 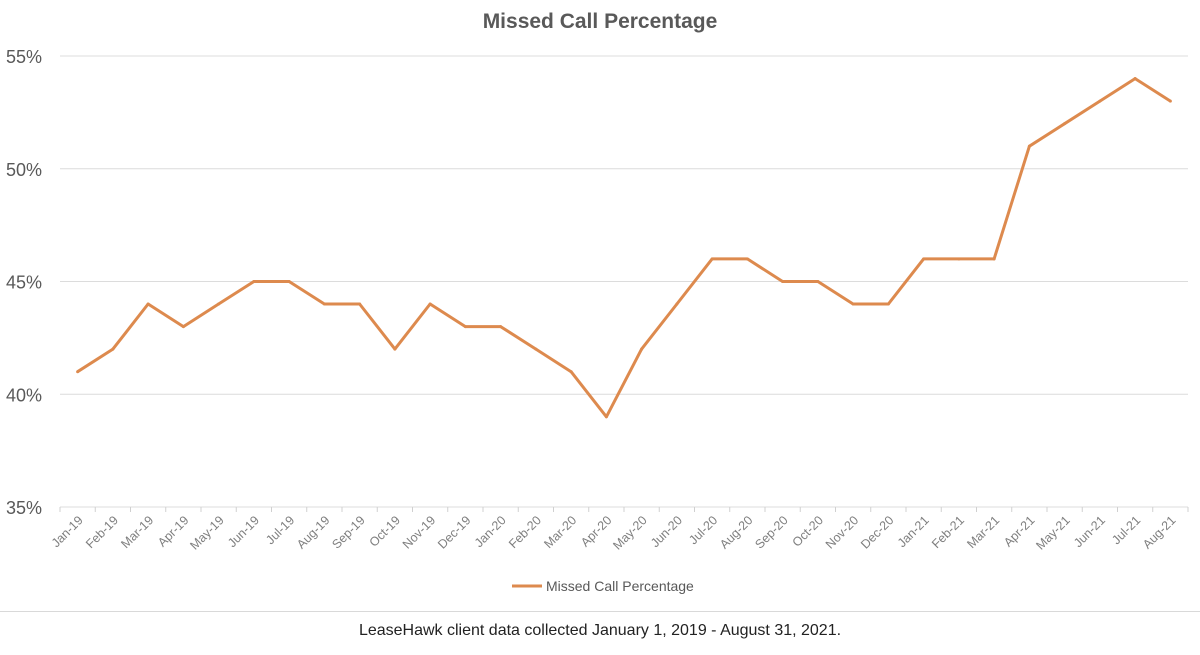 What do you see at coordinates (1019, 531) in the screenshot?
I see `x-tick-label: Apr-21` at bounding box center [1019, 531].